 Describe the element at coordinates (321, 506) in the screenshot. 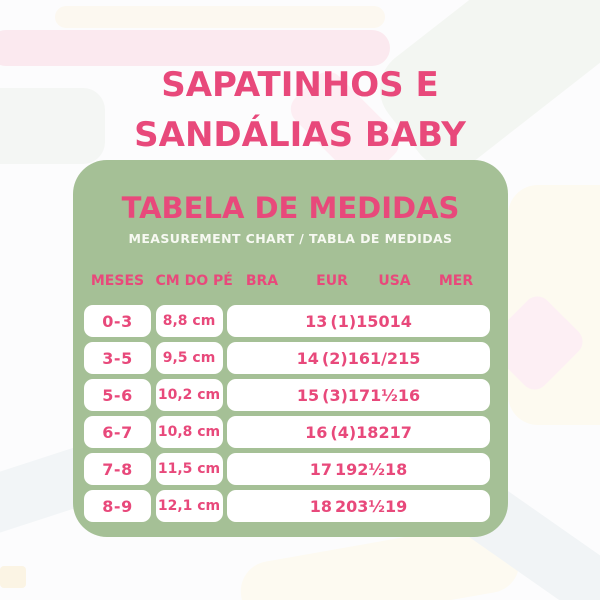

I see `bra-value: 18` at that location.